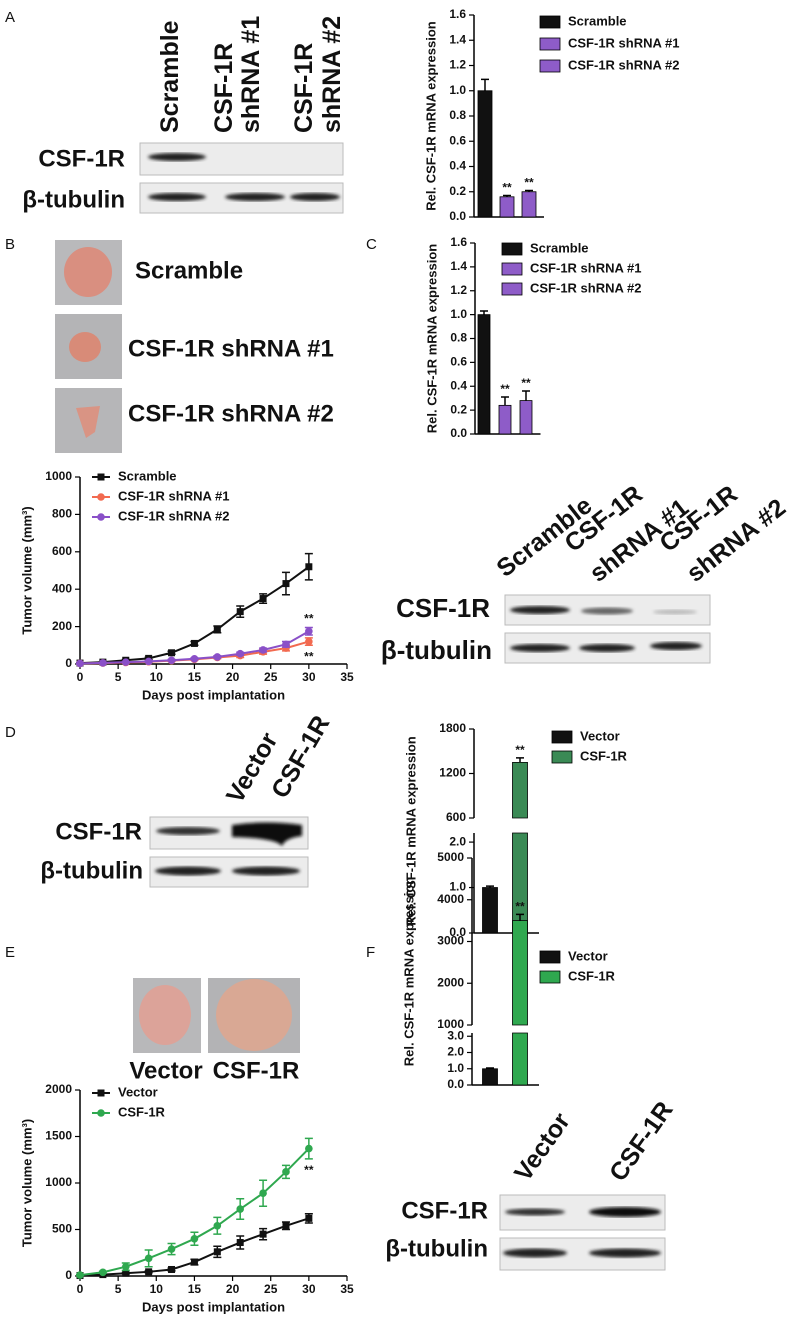 The height and width of the screenshot is (1332, 800). What do you see at coordinates (457, 191) in the screenshot?
I see `y-tick-label: 0.2` at bounding box center [457, 191].